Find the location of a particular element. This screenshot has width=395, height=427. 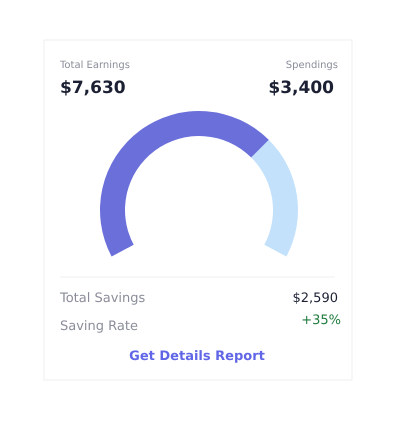

text: $3,400 is located at coordinates (301, 88).